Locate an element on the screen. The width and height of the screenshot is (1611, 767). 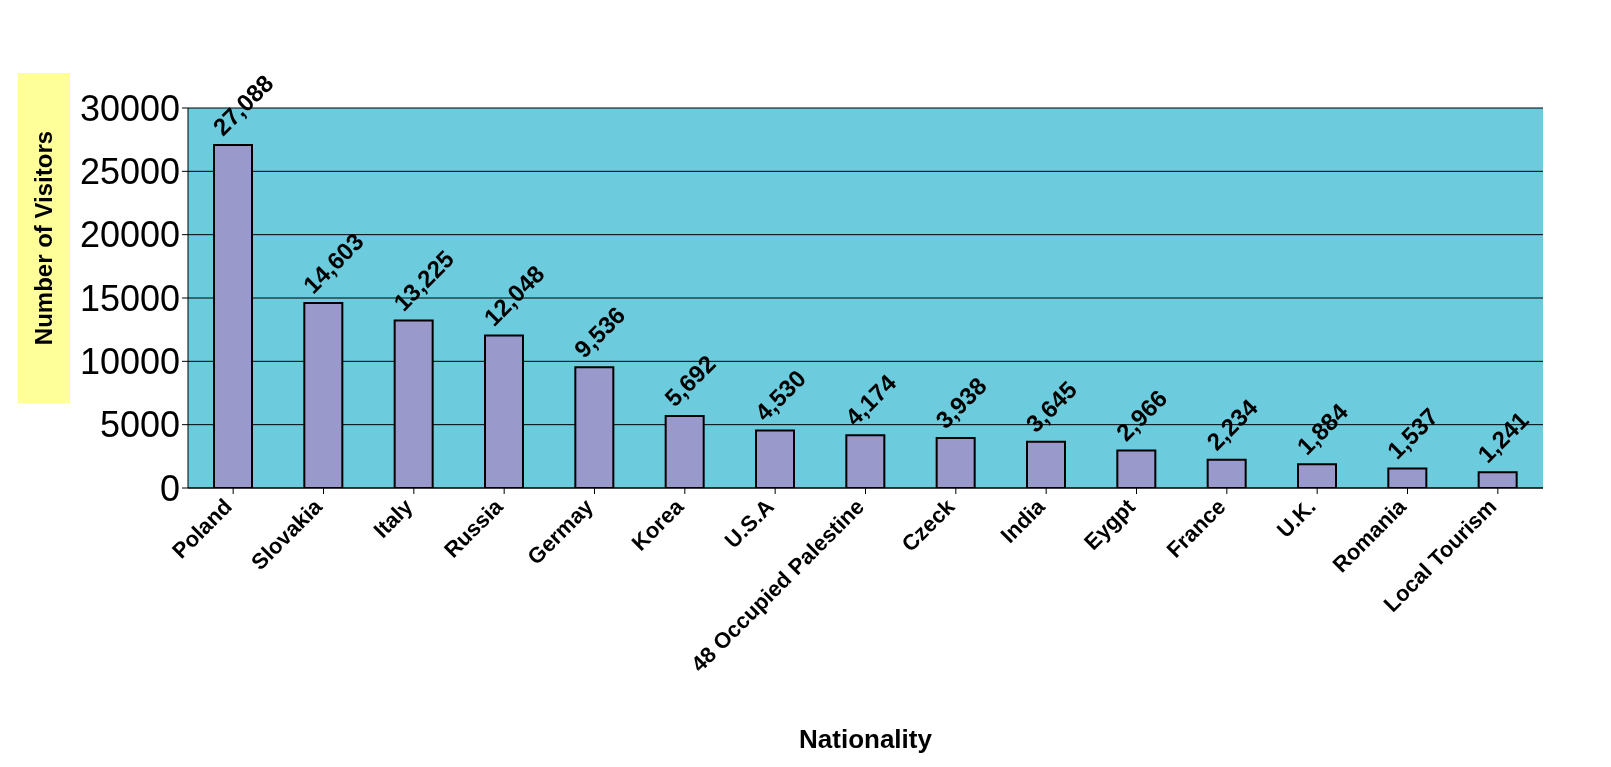
y-axis-title: Number of Visitors is located at coordinates (44, 238).